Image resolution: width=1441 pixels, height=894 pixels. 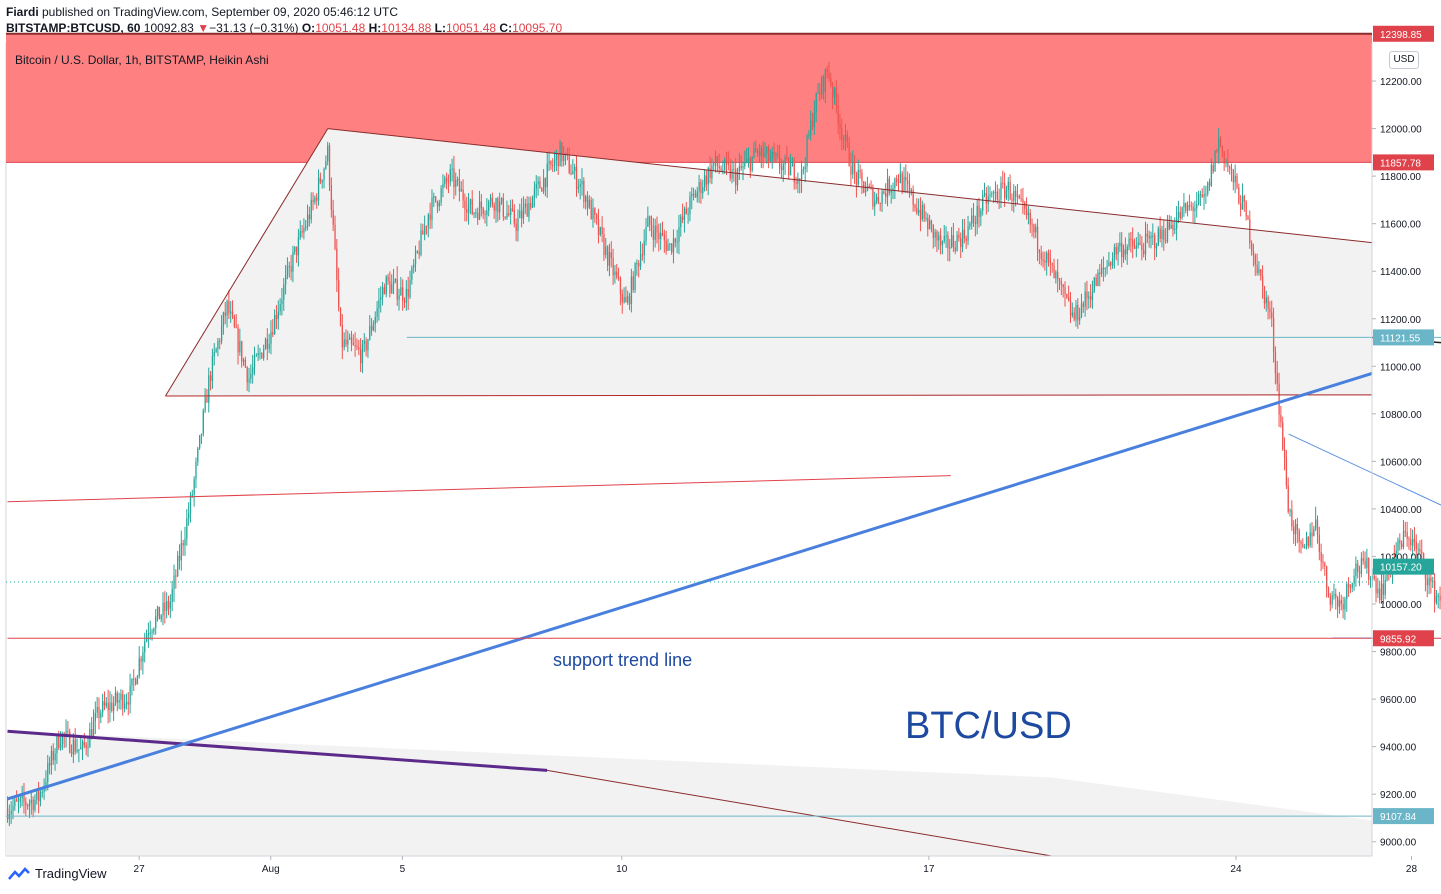 What do you see at coordinates (799, 813) in the screenshot?
I see `lower-channel-line` at bounding box center [799, 813].